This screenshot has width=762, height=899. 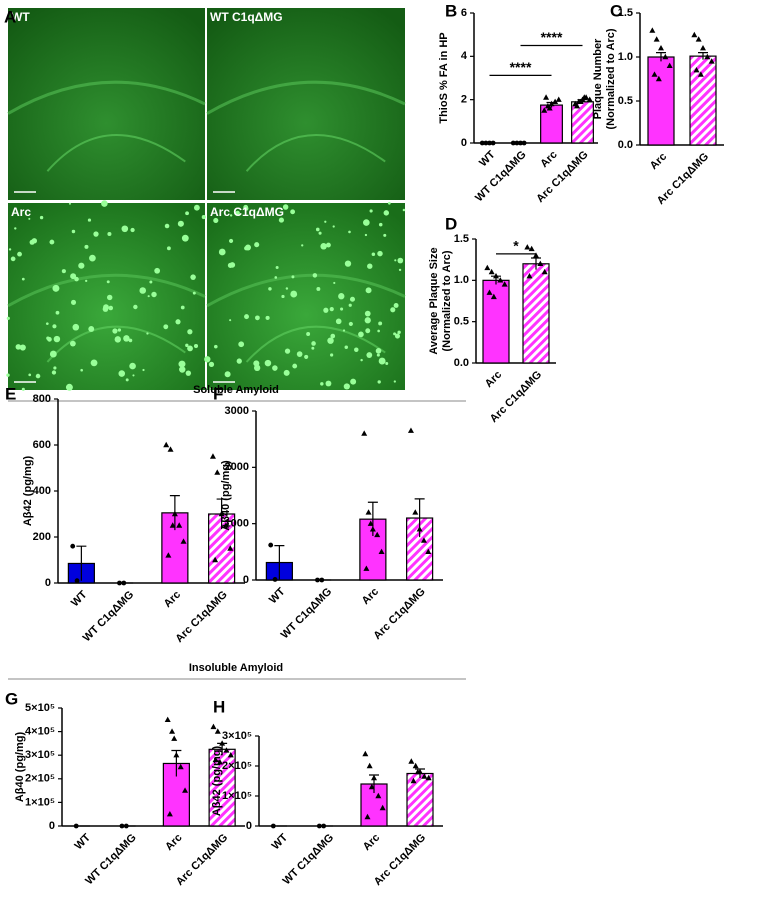 I want to click on micrograph, so click(x=106, y=104).